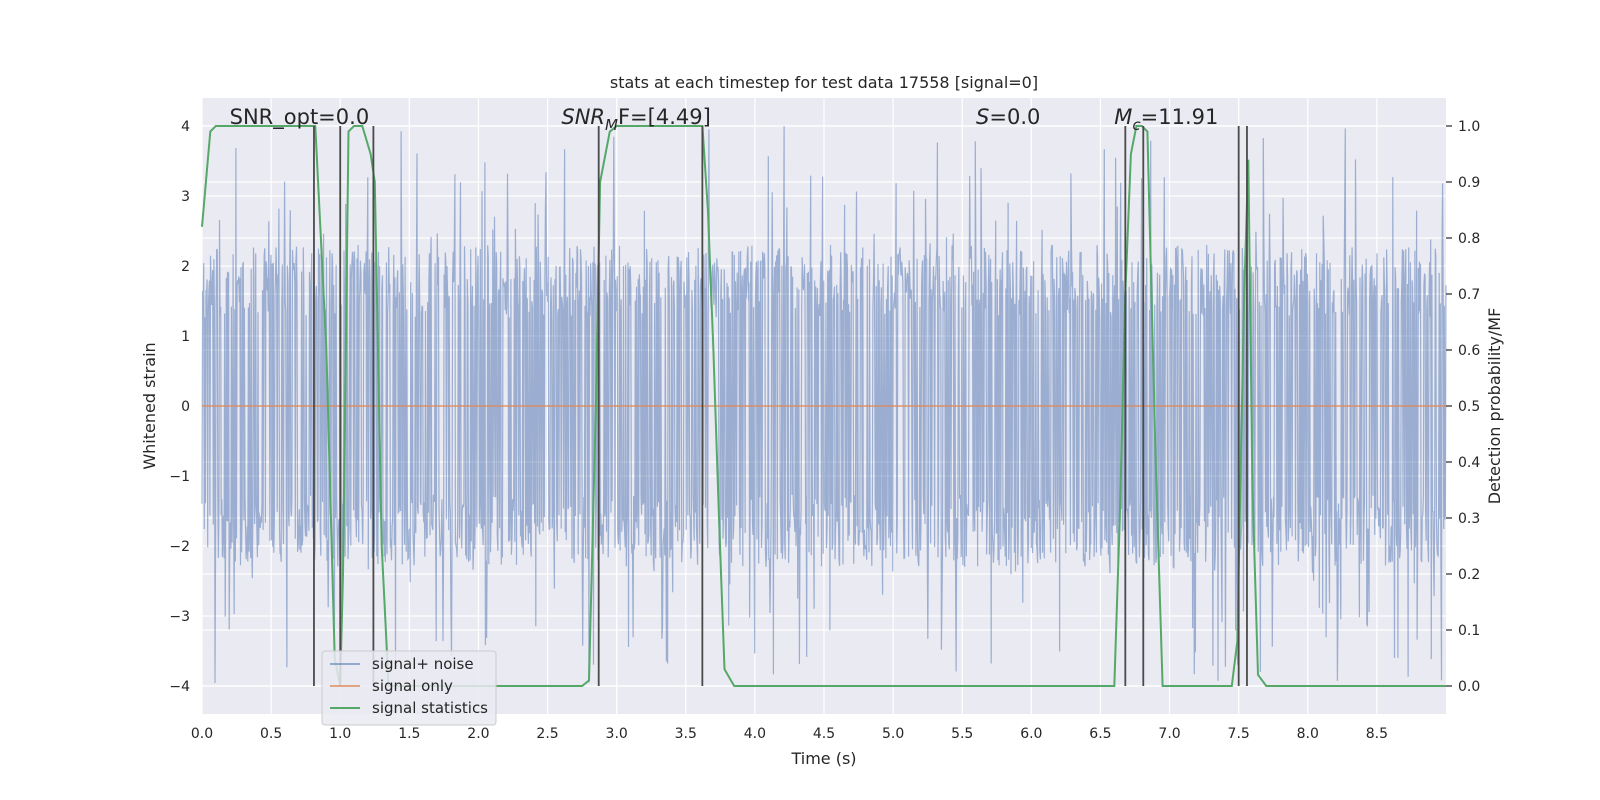 Image resolution: width=1600 pixels, height=800 pixels. I want to click on y-right-tick-label: 0.9, so click(1469, 183).